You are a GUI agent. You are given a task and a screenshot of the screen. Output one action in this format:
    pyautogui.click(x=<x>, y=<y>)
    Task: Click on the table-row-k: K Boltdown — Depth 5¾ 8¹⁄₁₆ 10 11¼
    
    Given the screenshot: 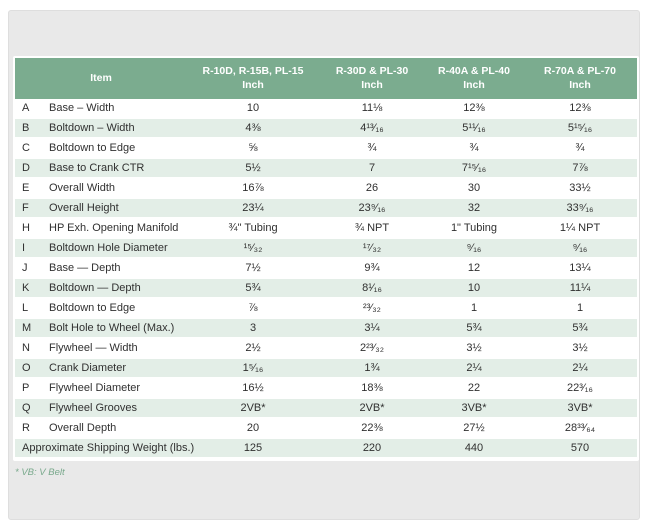 What is the action you would take?
    pyautogui.click(x=326, y=289)
    